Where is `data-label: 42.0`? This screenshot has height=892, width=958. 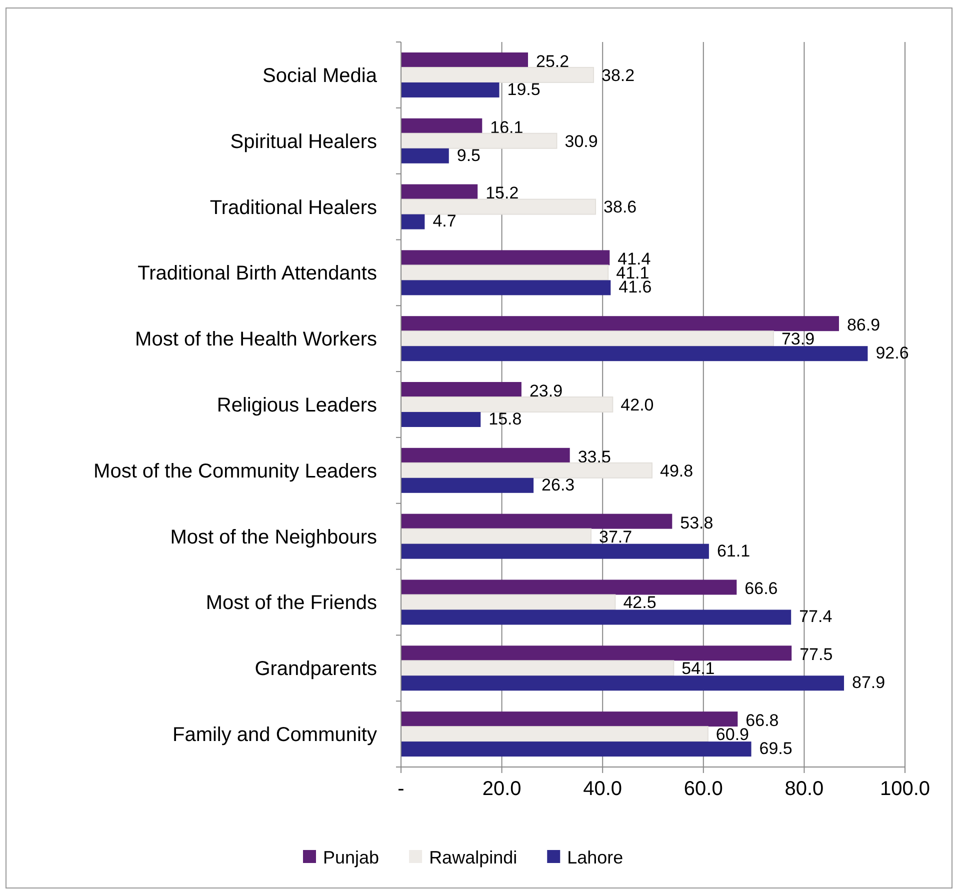
data-label: 42.0 is located at coordinates (637, 404).